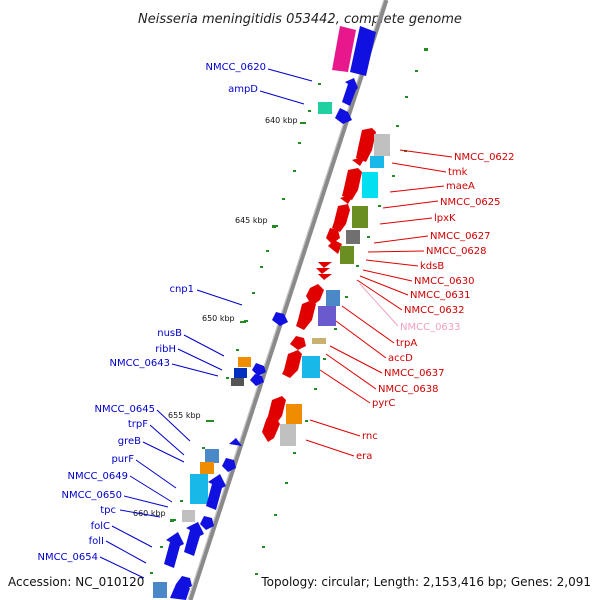 The width and height of the screenshot is (600, 600). Describe the element at coordinates (445, 218) in the screenshot. I see `gene-label: lpxK` at that location.